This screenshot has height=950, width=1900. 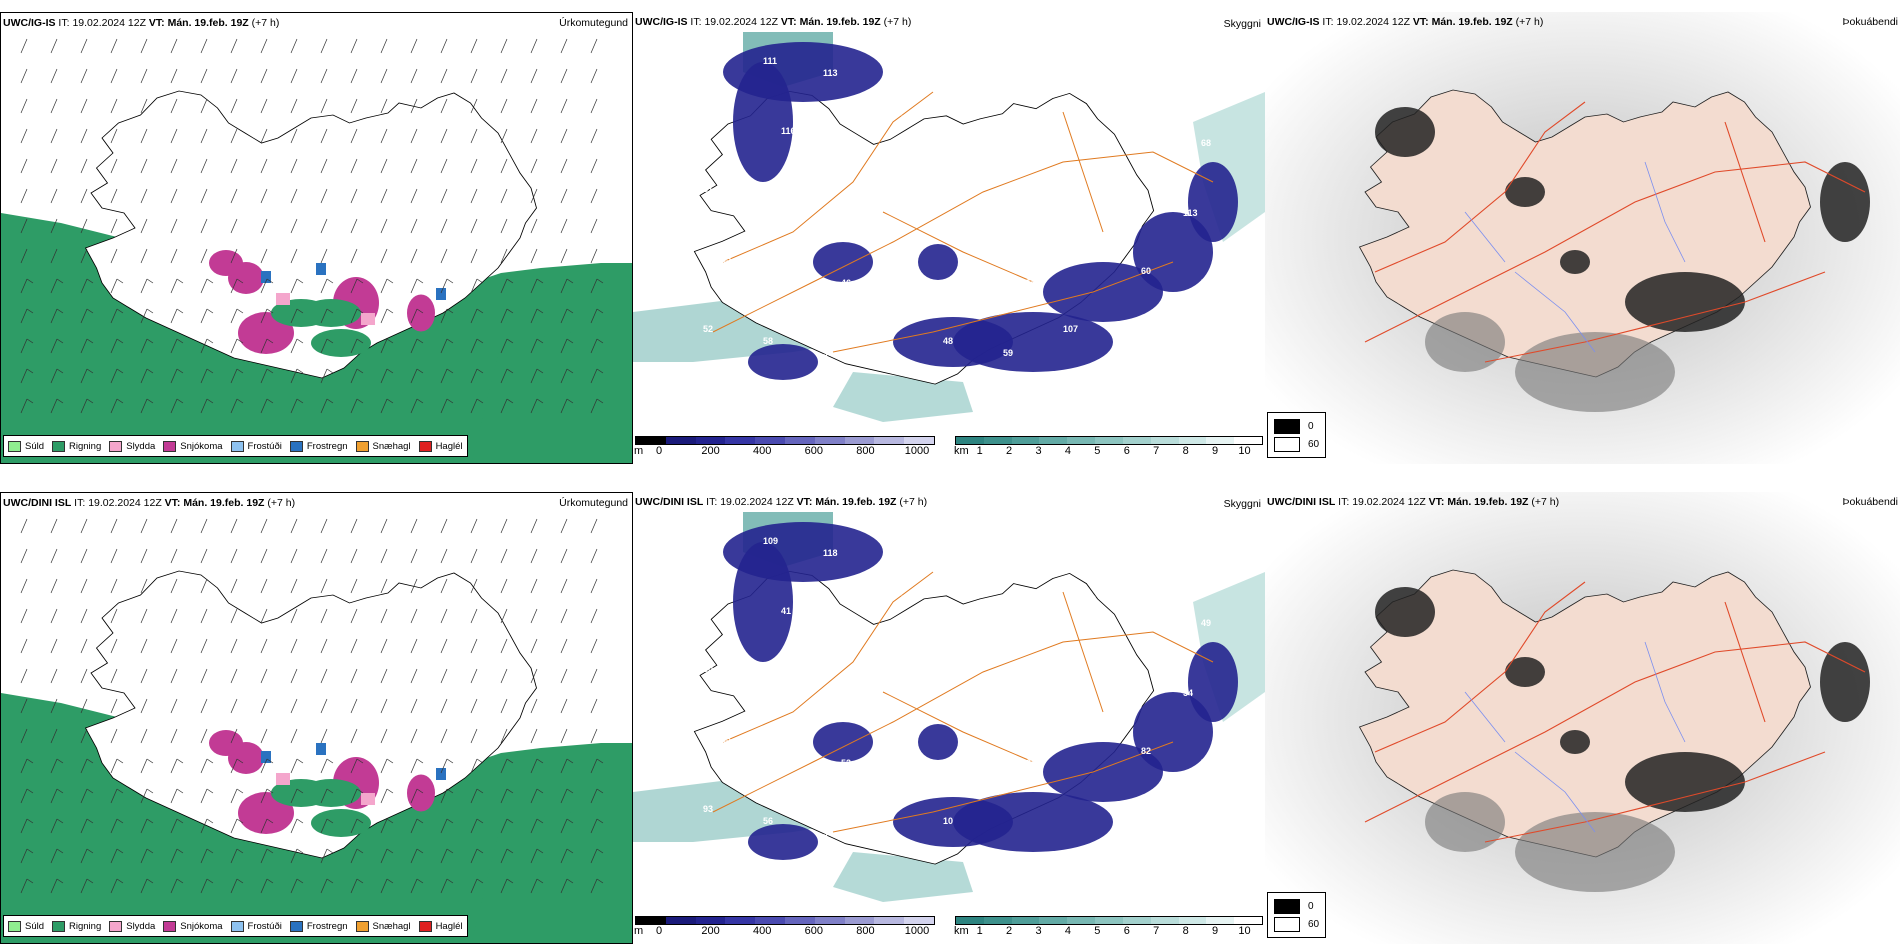 What do you see at coordinates (383, 446) in the screenshot?
I see `legend-item: Snæhagl` at bounding box center [383, 446].